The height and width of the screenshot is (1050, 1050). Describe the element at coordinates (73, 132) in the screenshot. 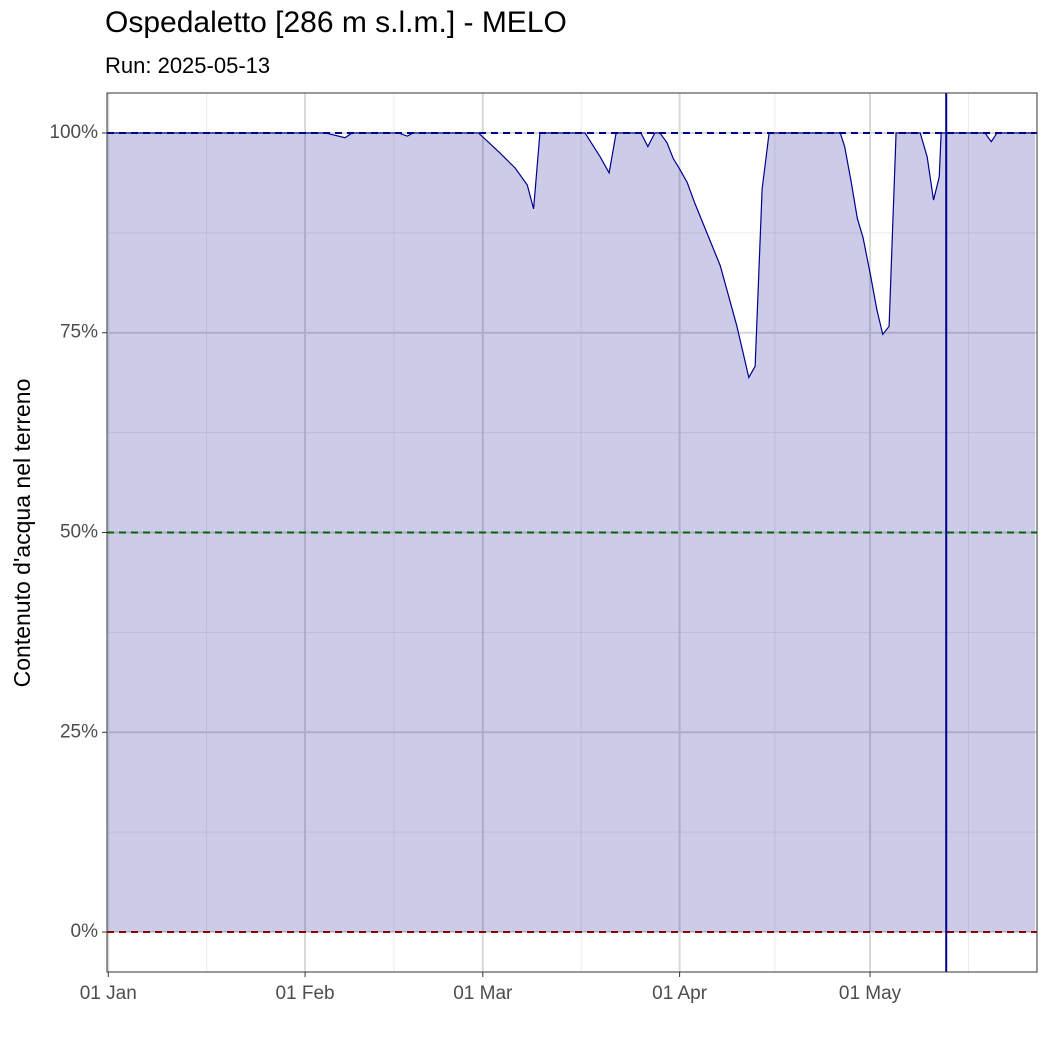

I see `y-tick-label: 100%` at that location.